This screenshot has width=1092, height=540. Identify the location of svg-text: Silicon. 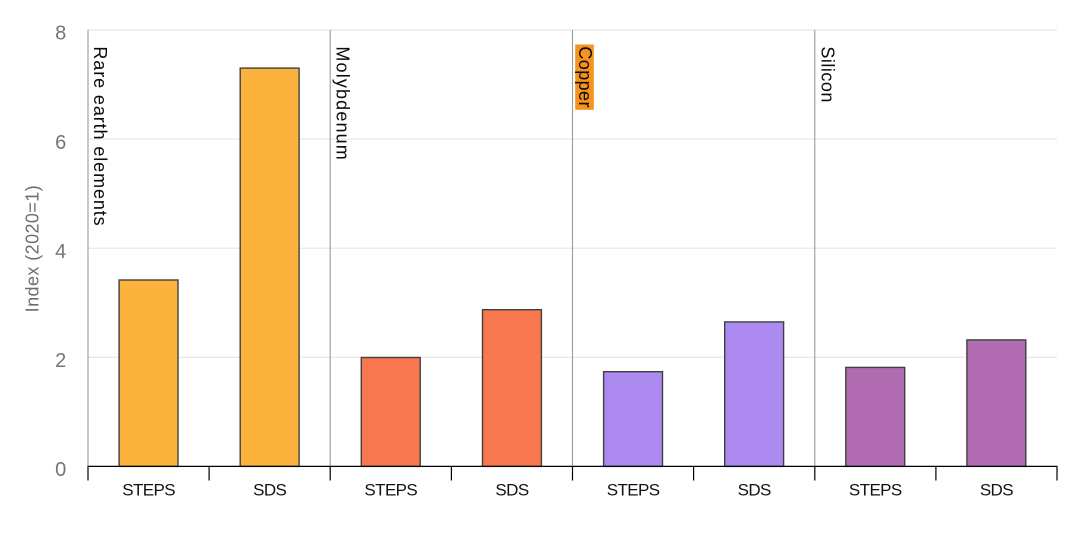
(827, 74).